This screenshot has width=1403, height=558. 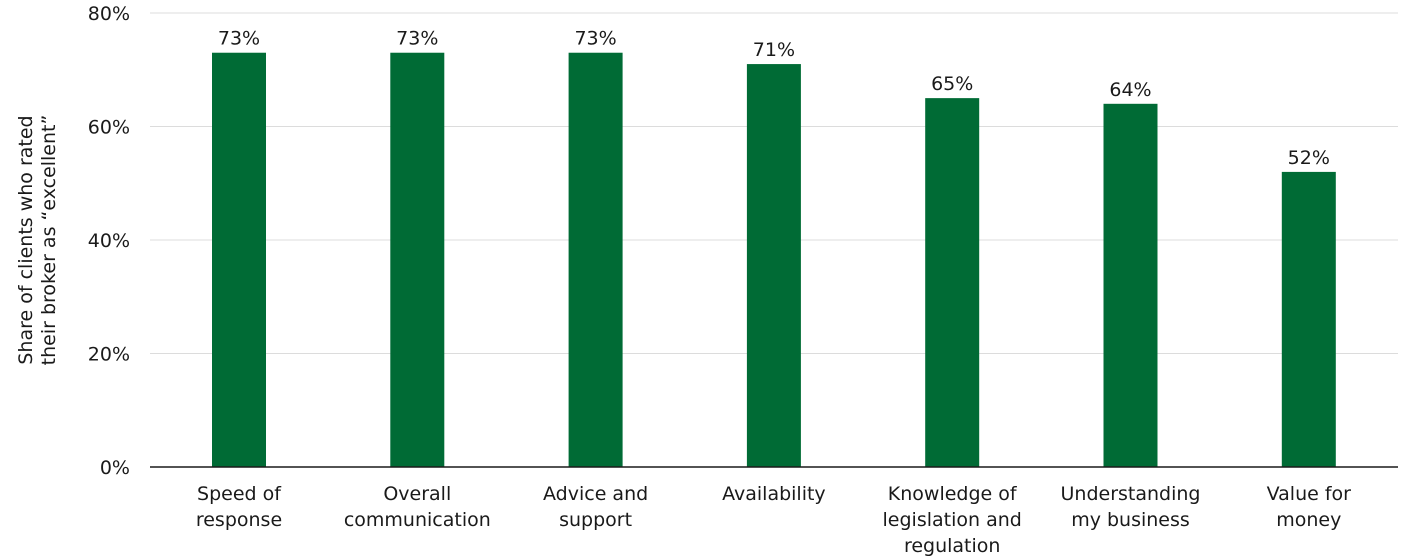 I want to click on x-category-line: support, so click(x=595, y=520).